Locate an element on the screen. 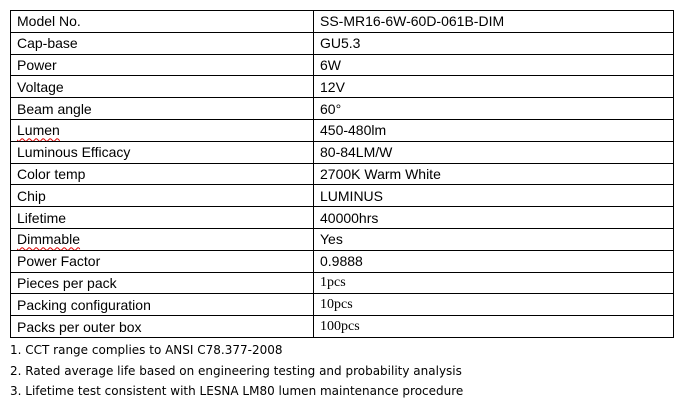 This screenshot has height=408, width=687. spec-row: Lifetime 40000hrs is located at coordinates (342, 217).